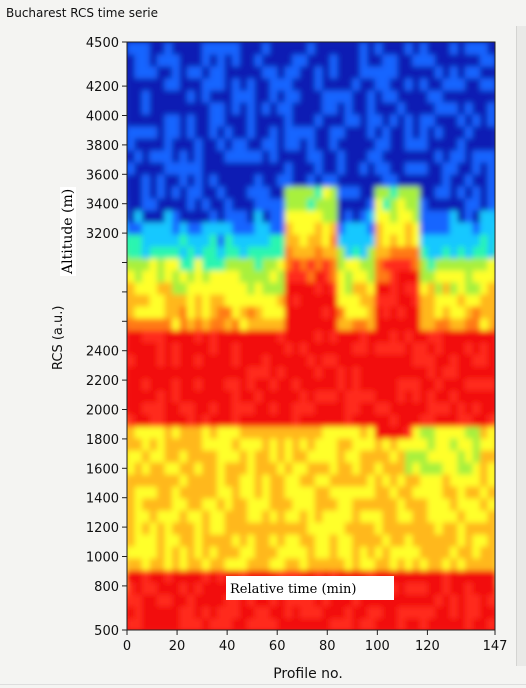  What do you see at coordinates (377, 646) in the screenshot?
I see `x-tick-label: 100` at bounding box center [377, 646].